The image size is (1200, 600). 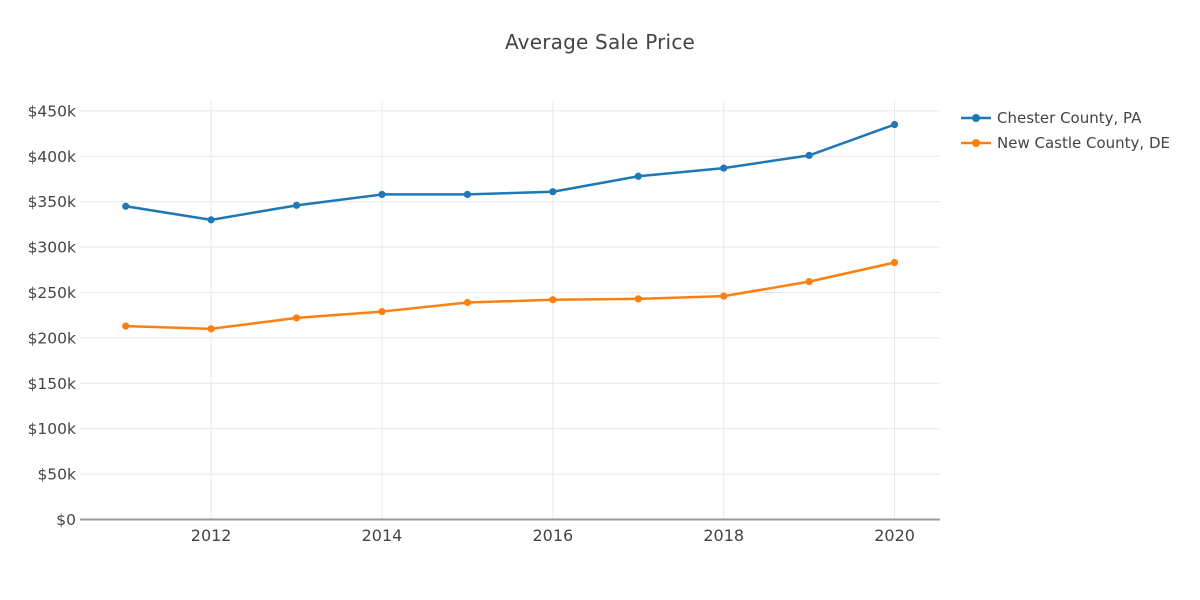 What do you see at coordinates (600, 42) in the screenshot?
I see `chart-title: Average Sale Price` at bounding box center [600, 42].